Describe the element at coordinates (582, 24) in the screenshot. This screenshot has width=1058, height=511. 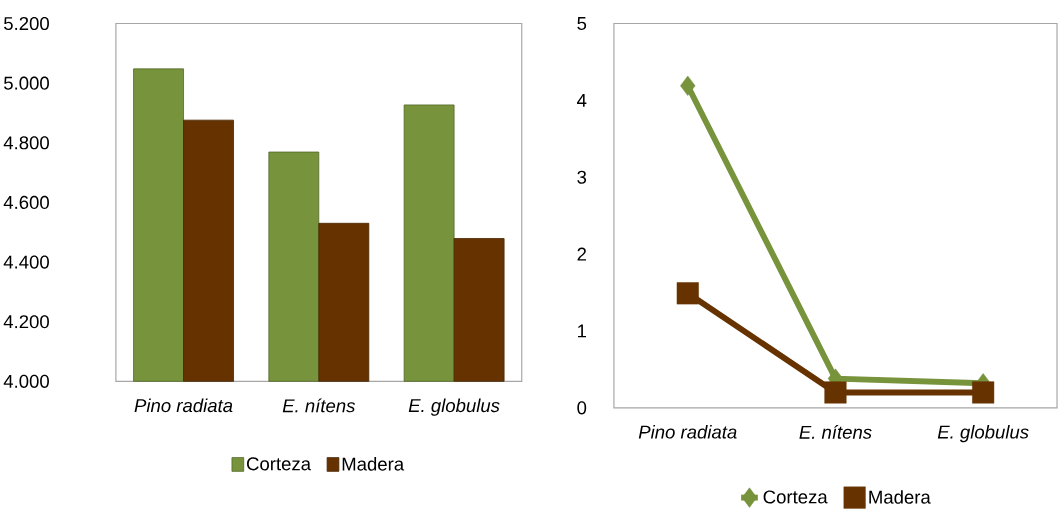
I see `y-tick-label: 5` at that location.